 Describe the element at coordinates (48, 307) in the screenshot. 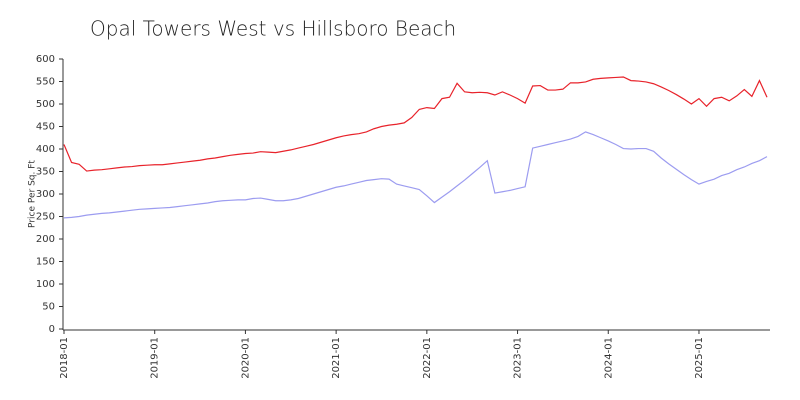

I see `y-tick-label: 50` at that location.